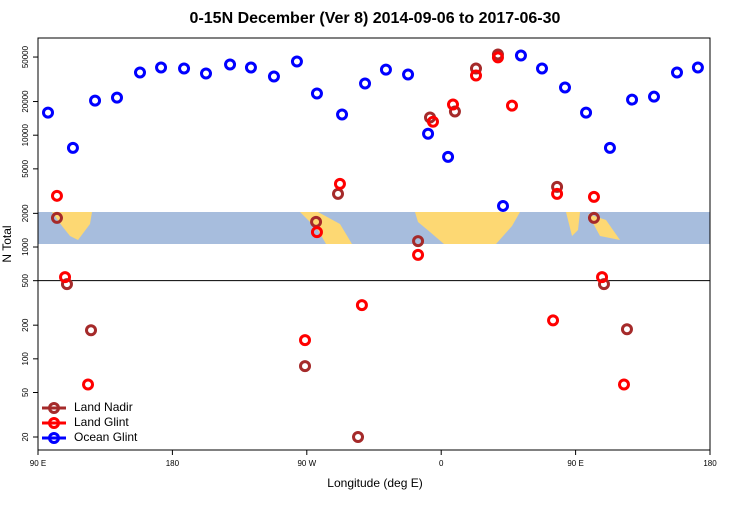 The height and width of the screenshot is (505, 750). Describe the element at coordinates (25, 391) in the screenshot. I see `y-tick-label: 50` at that location.